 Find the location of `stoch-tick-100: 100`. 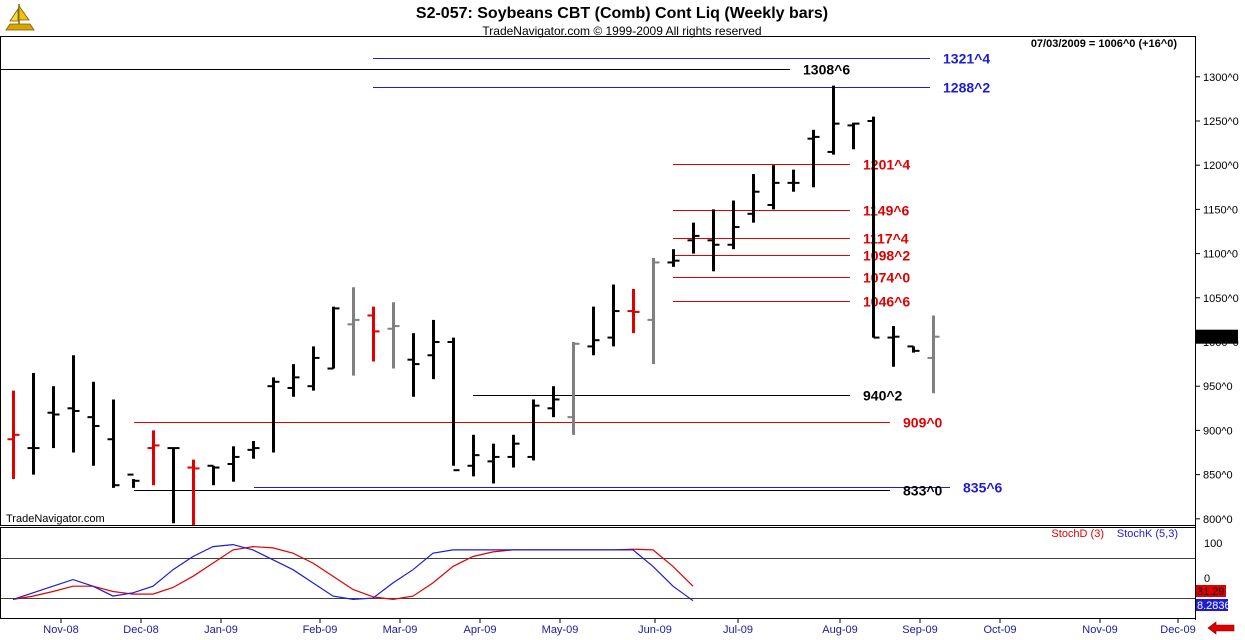

stoch-tick-100: 100 is located at coordinates (1213, 544).